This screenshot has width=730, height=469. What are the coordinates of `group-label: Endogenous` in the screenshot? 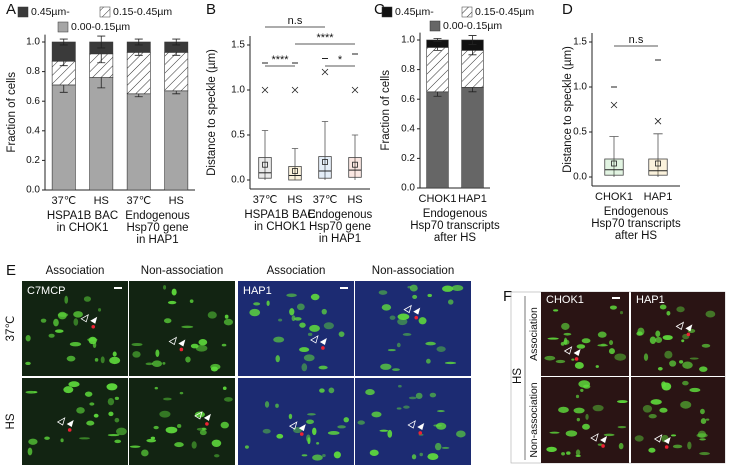 It's located at (636, 212).